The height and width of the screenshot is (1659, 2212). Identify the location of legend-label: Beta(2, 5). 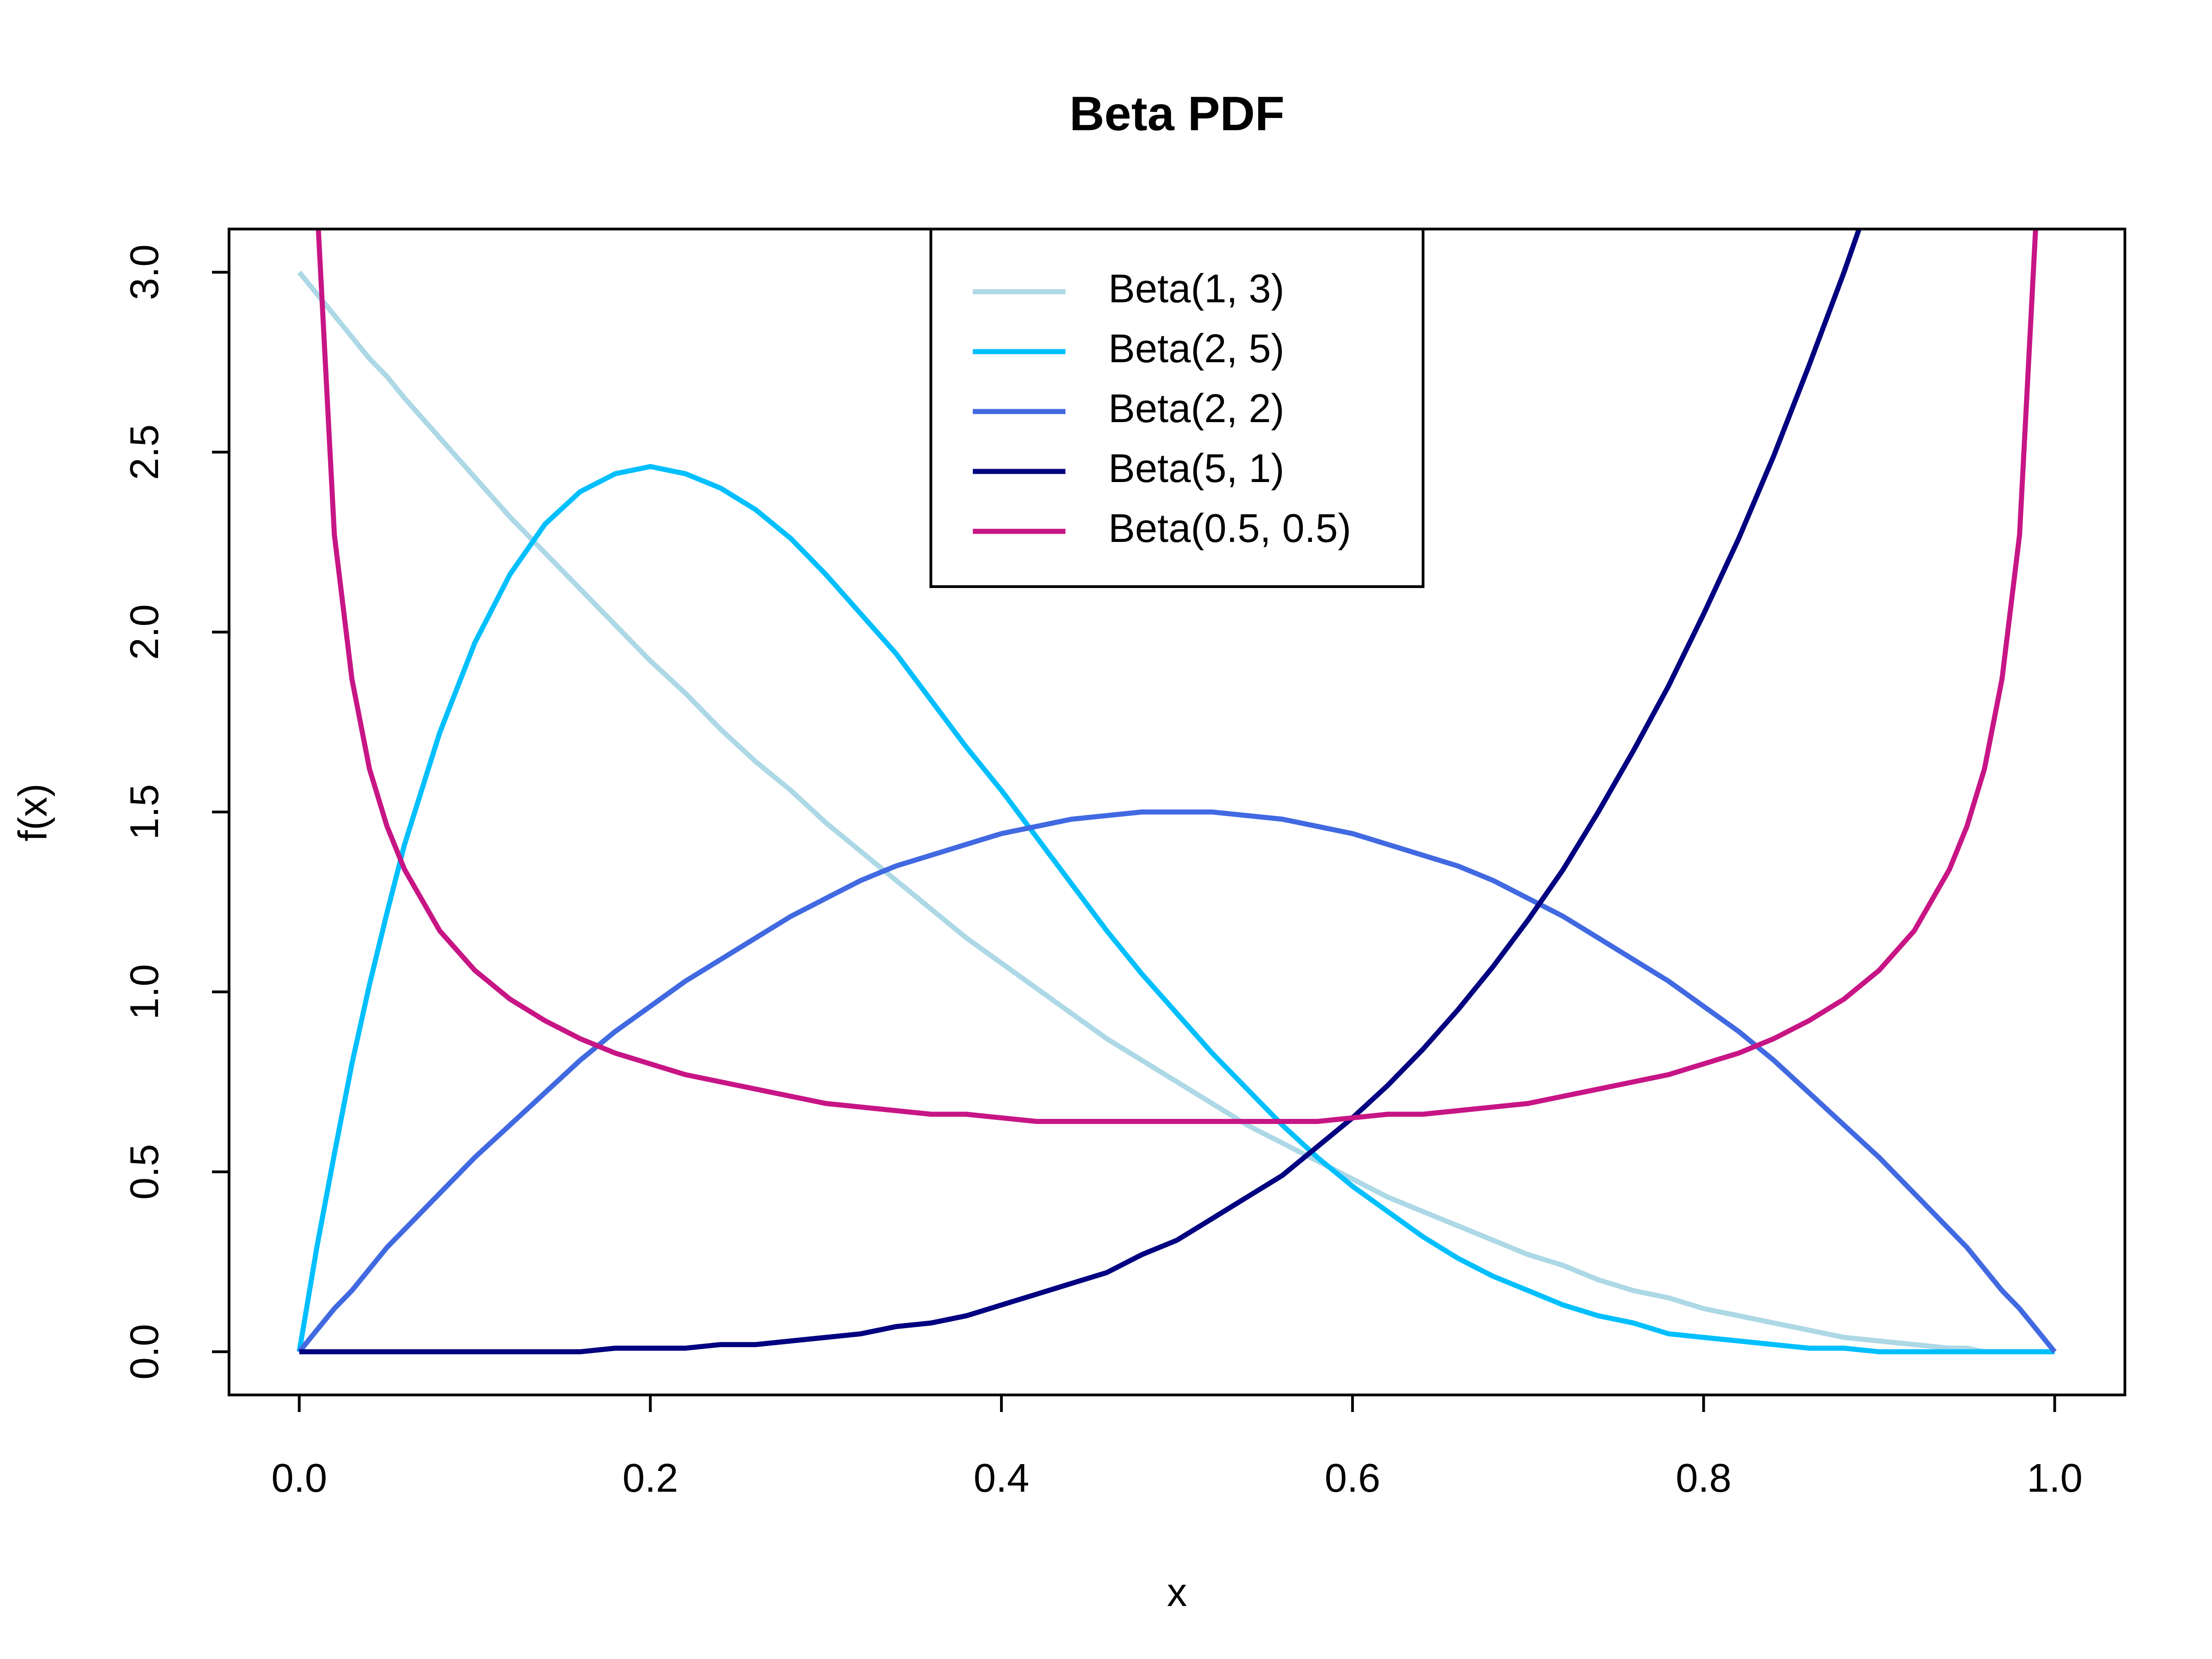
(1196, 348).